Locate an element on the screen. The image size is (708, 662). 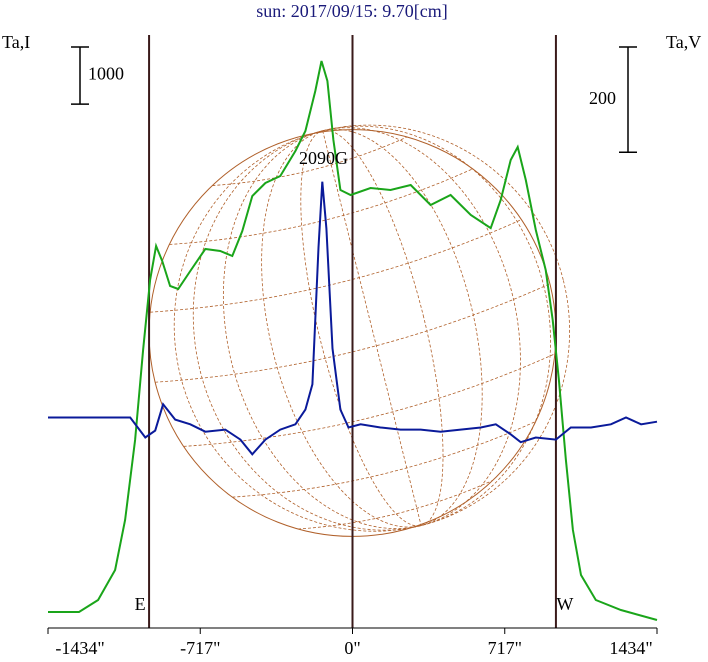
scale-label: 200 is located at coordinates (602, 98).